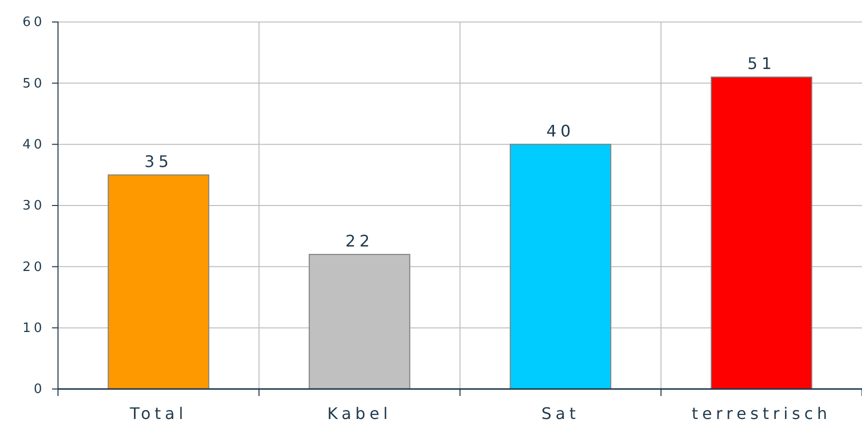 This screenshot has width=862, height=432. I want to click on y-tick-label: 60, so click(33, 22).